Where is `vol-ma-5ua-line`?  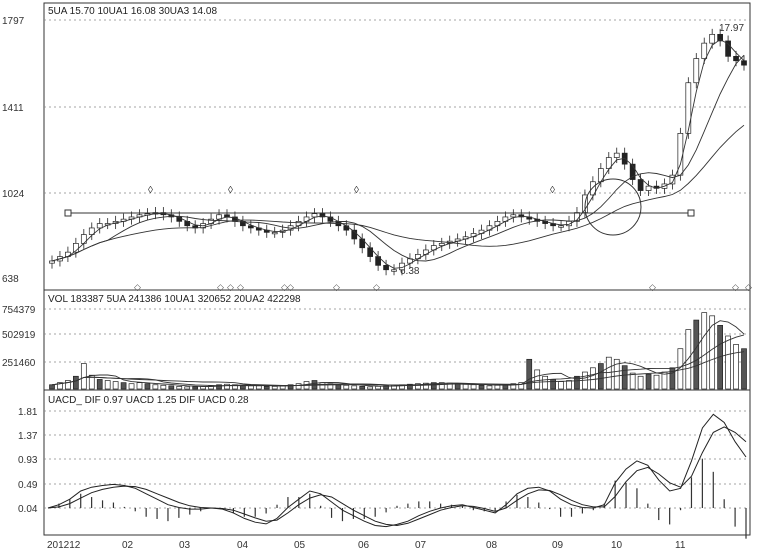
vol-ma-5ua-line is located at coordinates (398, 353).